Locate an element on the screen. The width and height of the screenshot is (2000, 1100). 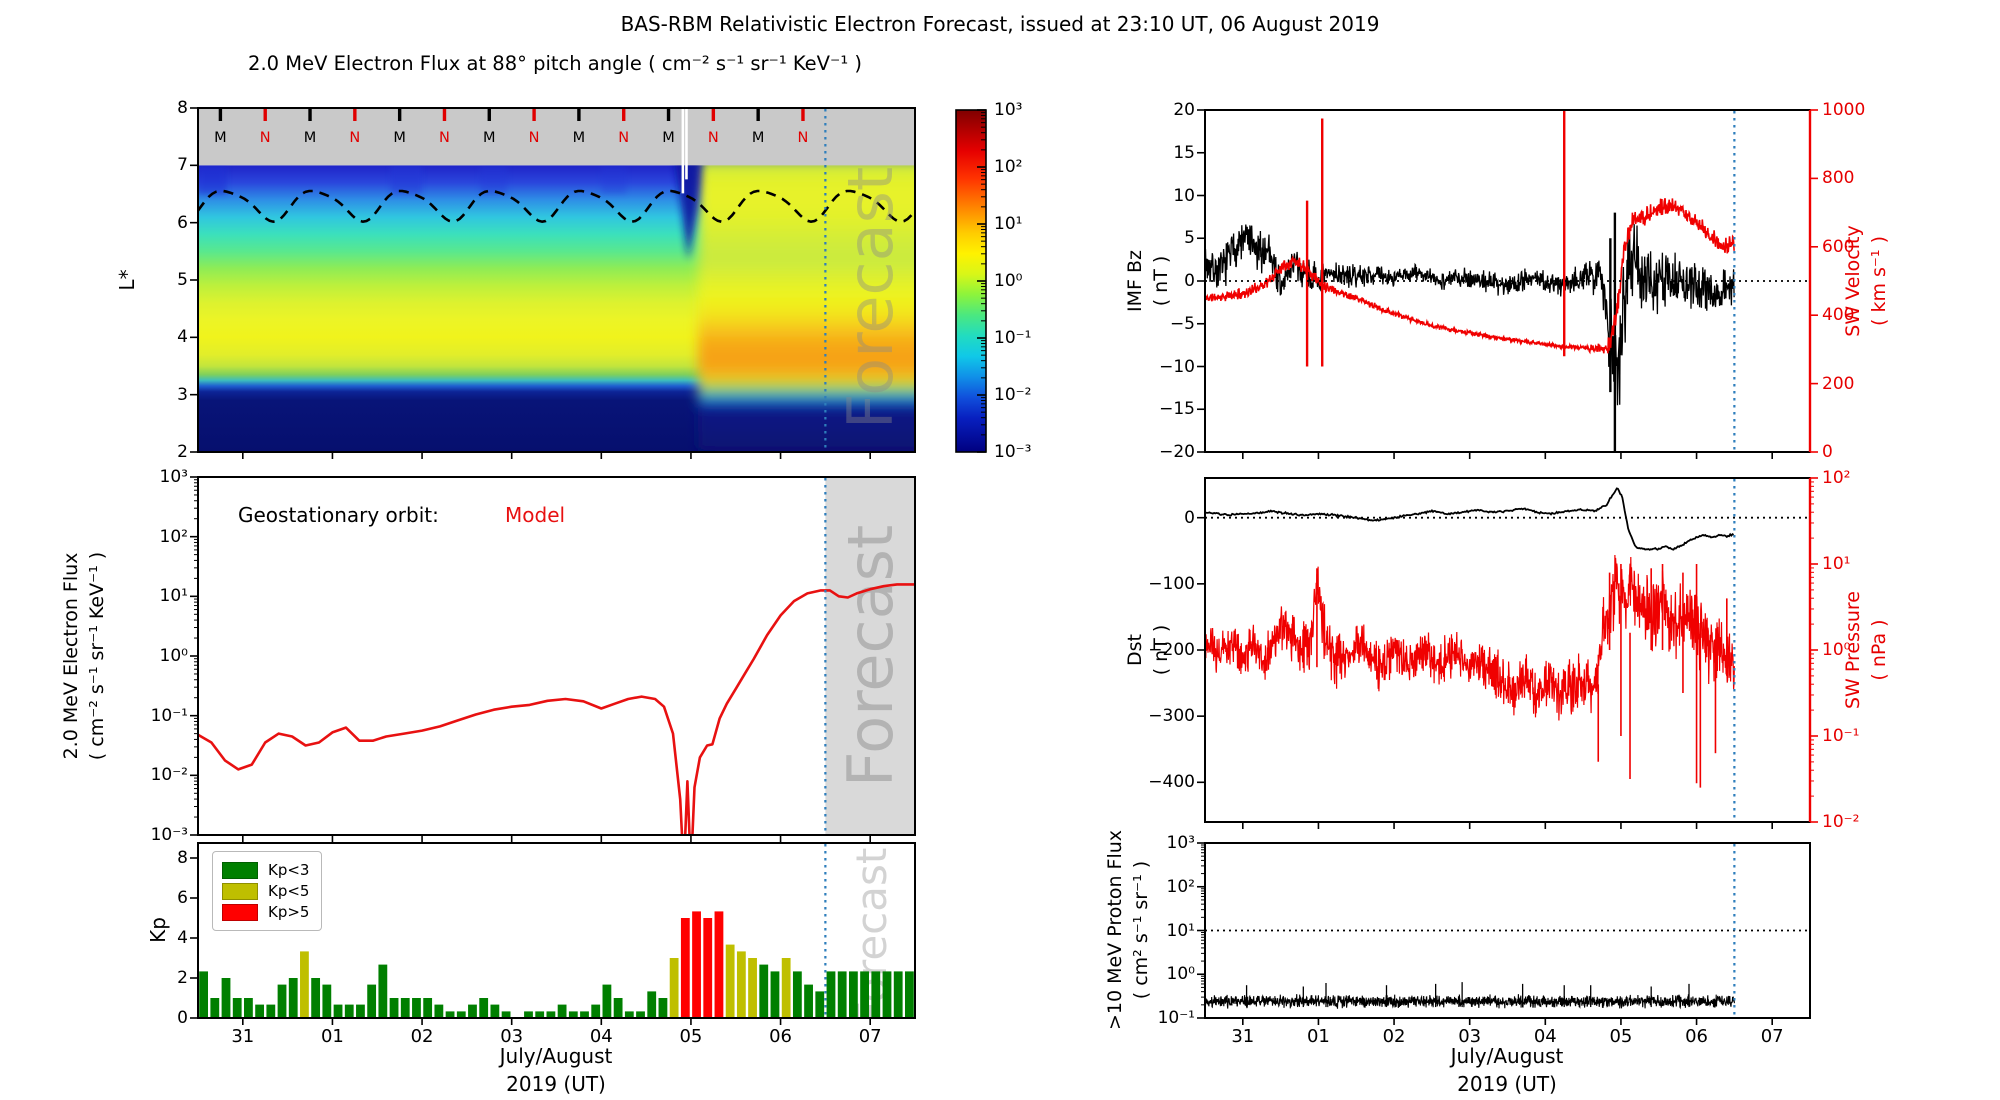
kp-legend-label: Kp<3 is located at coordinates (289, 870).